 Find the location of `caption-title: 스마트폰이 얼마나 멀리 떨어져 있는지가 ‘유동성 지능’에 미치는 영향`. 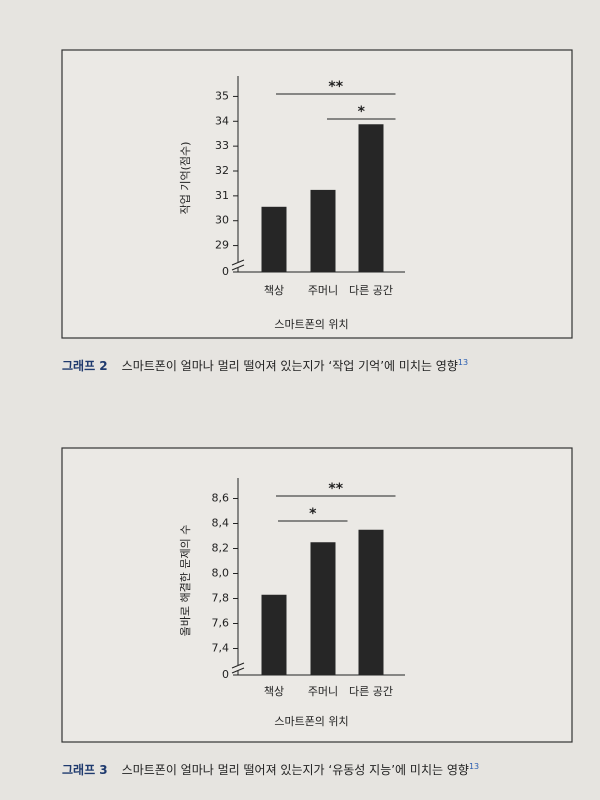

caption-title: 스마트폰이 얼마나 멀리 떨어져 있는지가 ‘유동성 지능’에 미치는 영향 is located at coordinates (295, 770).